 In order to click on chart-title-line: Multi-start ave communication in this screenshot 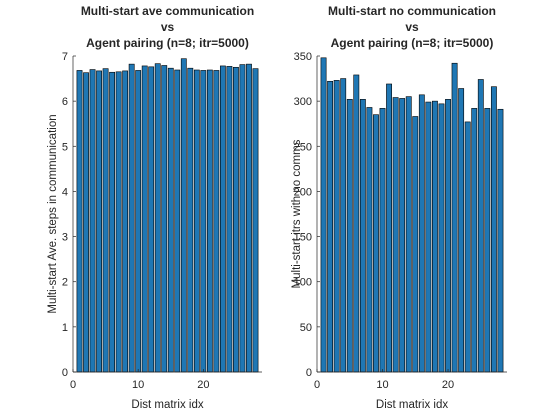, I will do `click(167, 11)`.